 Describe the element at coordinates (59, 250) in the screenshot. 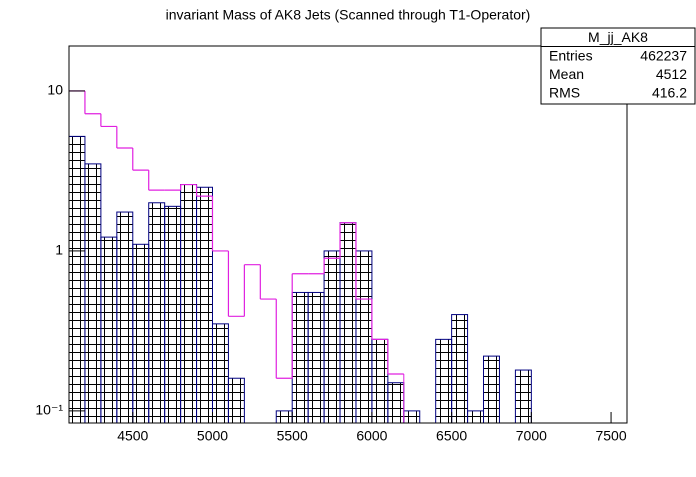

I see `y-tick-label: 1` at that location.